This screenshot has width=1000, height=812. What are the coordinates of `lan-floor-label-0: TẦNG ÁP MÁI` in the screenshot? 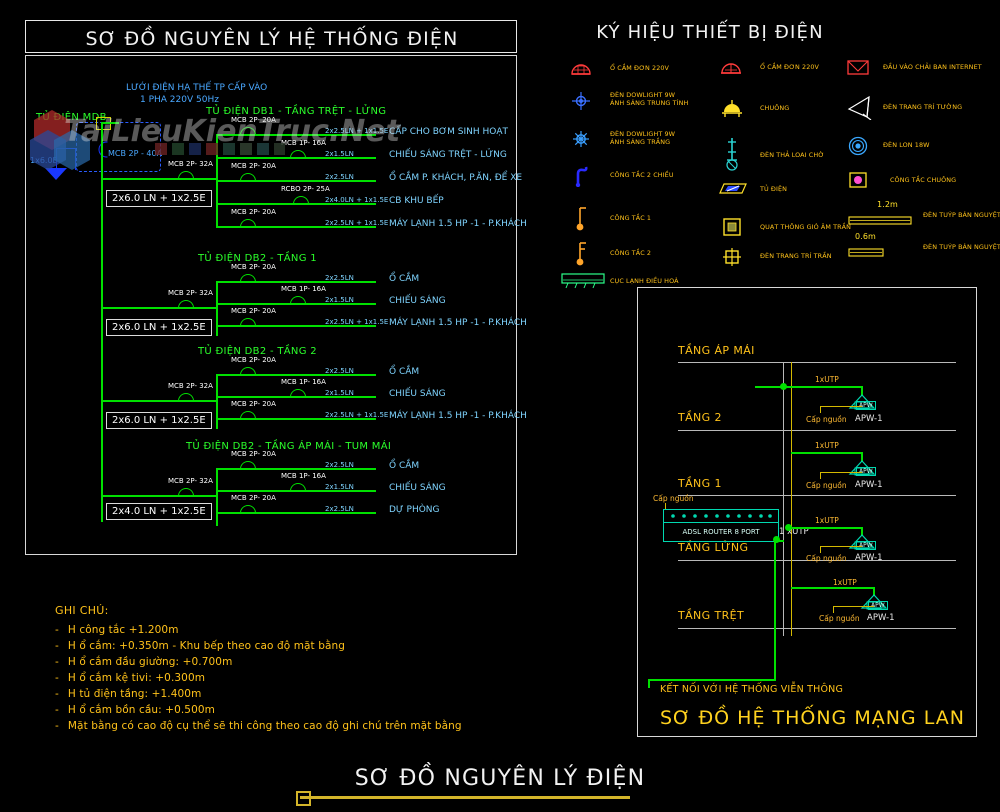 It's located at (716, 350).